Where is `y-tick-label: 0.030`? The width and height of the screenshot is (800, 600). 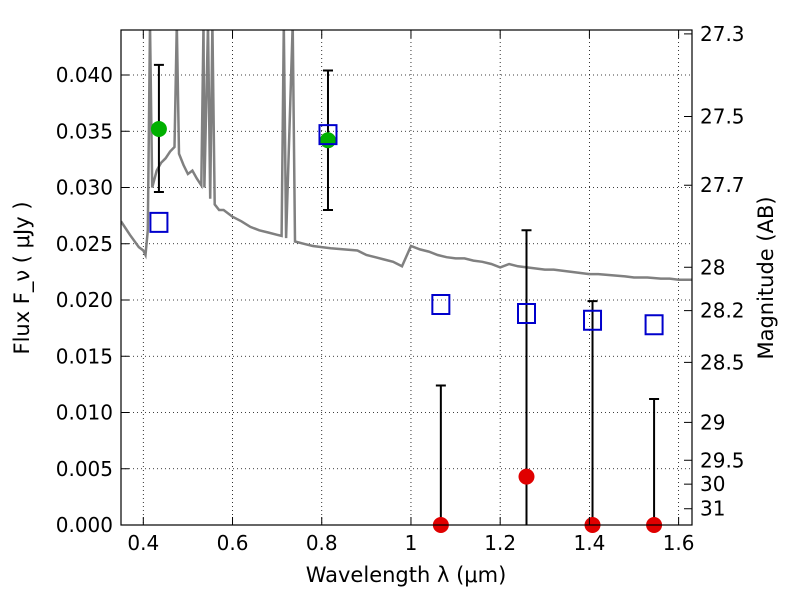 y-tick-label: 0.030 is located at coordinates (84, 188).